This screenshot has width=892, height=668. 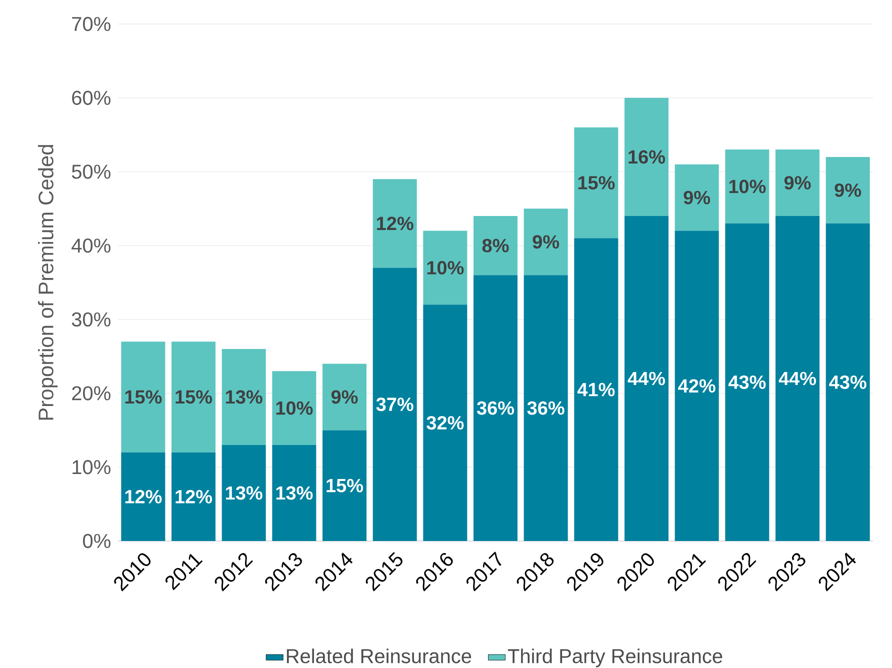 I want to click on data-label: 42%, so click(x=697, y=386).